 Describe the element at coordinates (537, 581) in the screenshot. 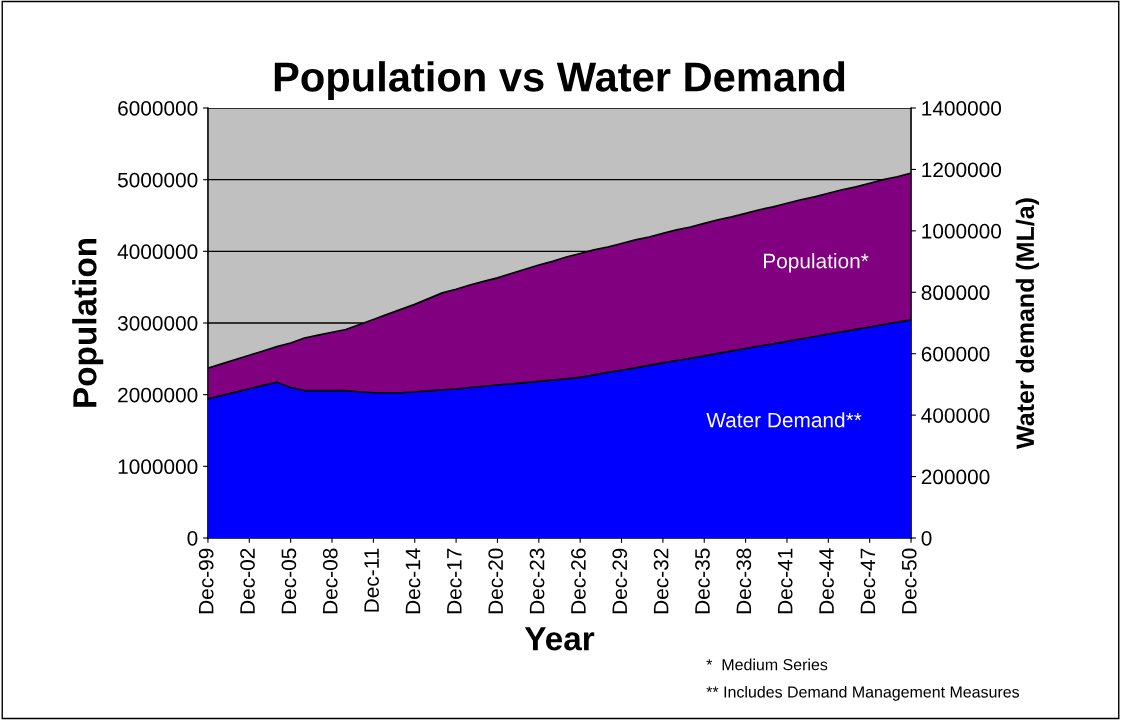

I see `x-tick-label: Dec-23` at that location.